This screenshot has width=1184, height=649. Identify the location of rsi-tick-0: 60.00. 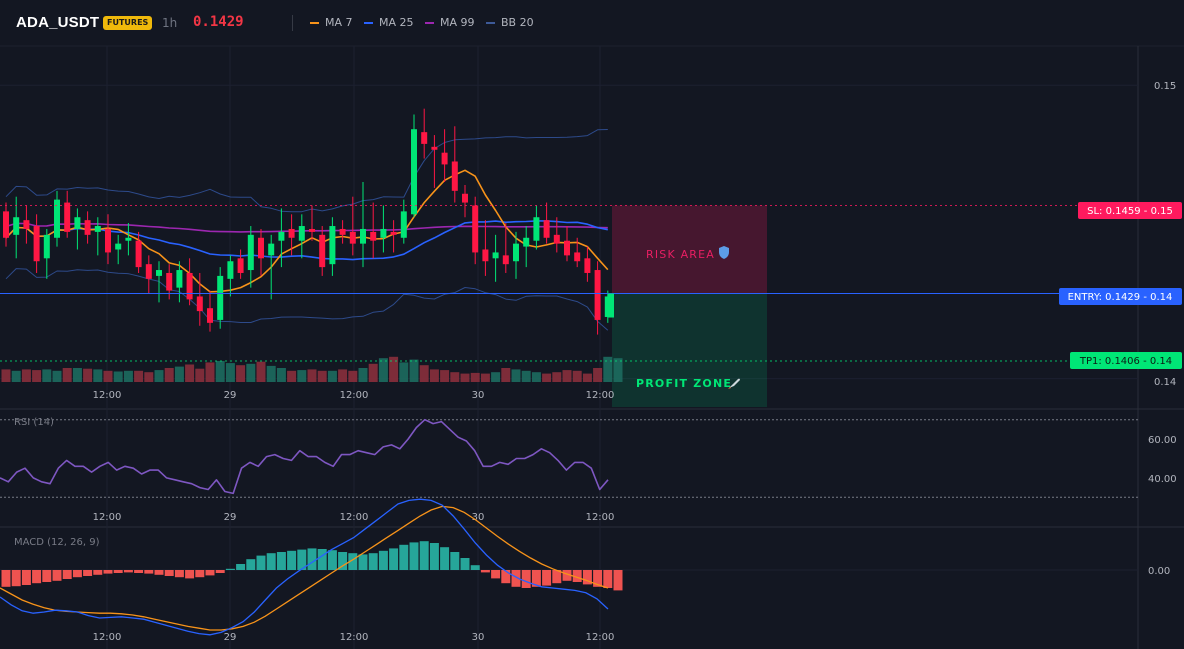
(1162, 440).